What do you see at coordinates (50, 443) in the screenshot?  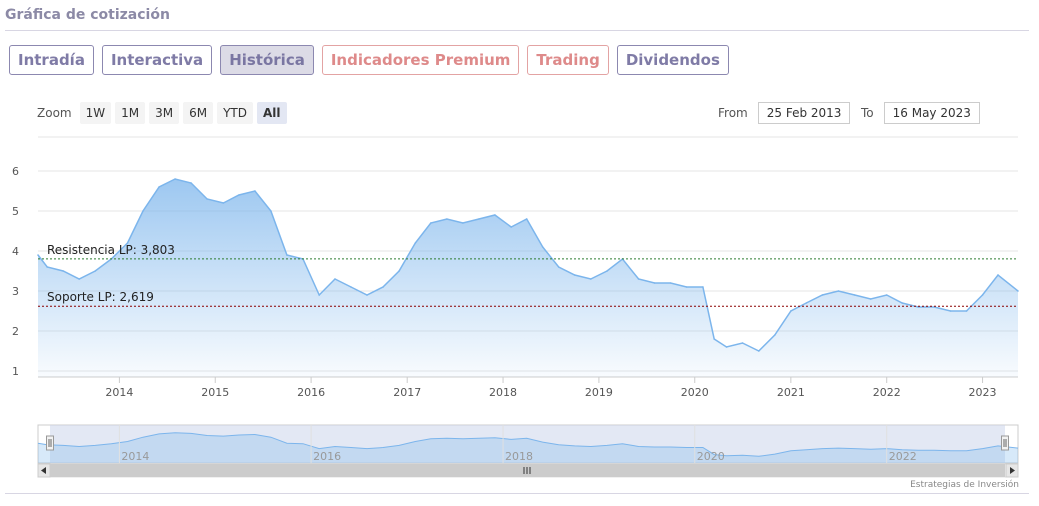 I see `navigator-left-handle` at bounding box center [50, 443].